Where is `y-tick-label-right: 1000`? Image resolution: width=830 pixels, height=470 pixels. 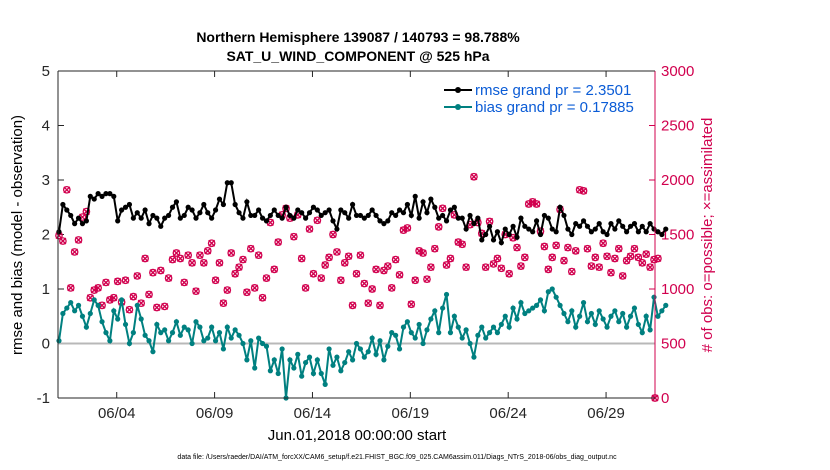 y-tick-label-right: 1000 is located at coordinates (677, 289).